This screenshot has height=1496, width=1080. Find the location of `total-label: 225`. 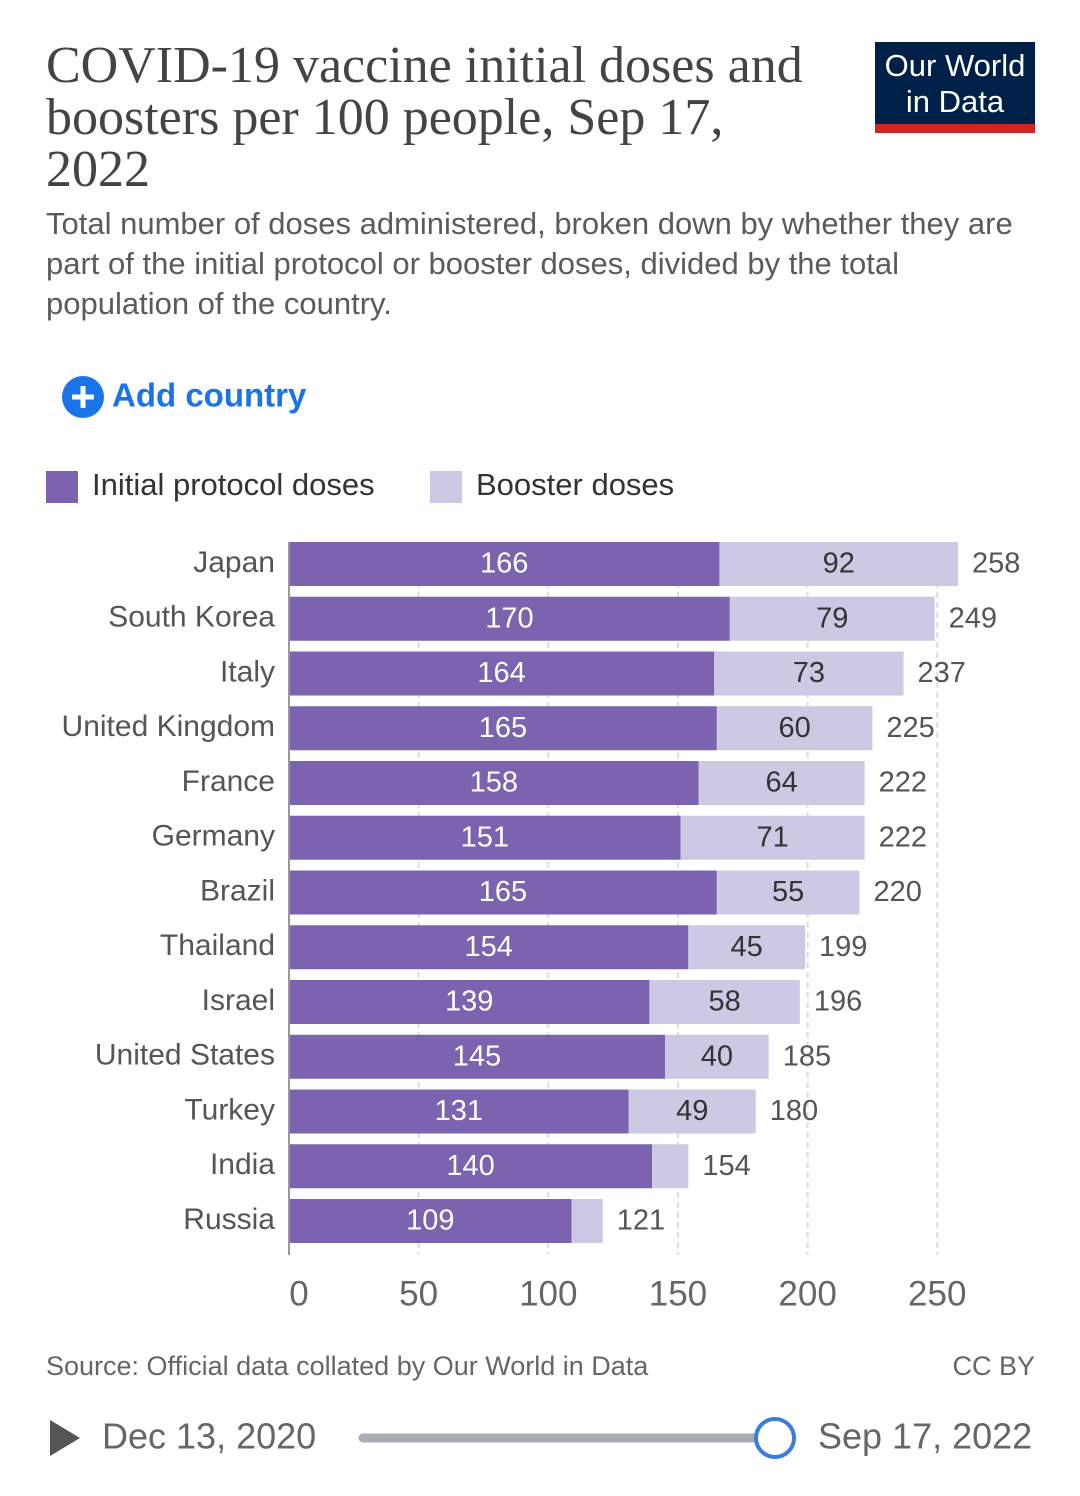

total-label: 225 is located at coordinates (910, 728).